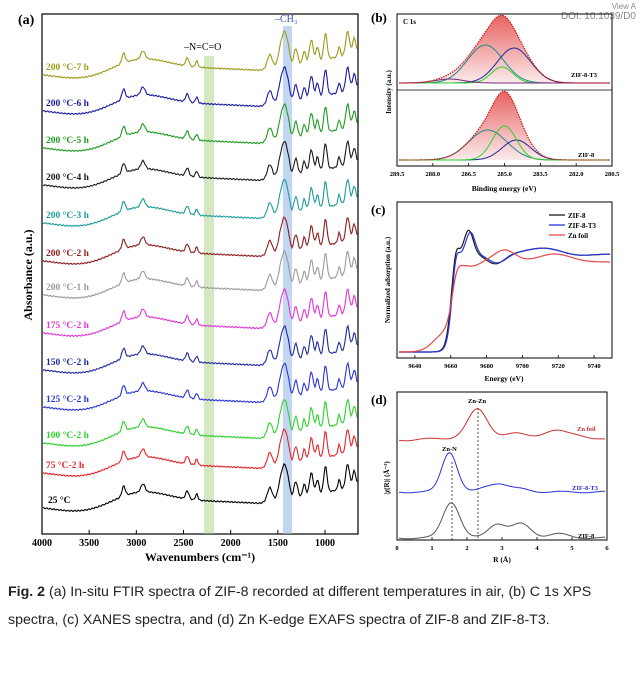  Describe the element at coordinates (586, 429) in the screenshot. I see `exafs-label-foil: Zn foil` at that location.